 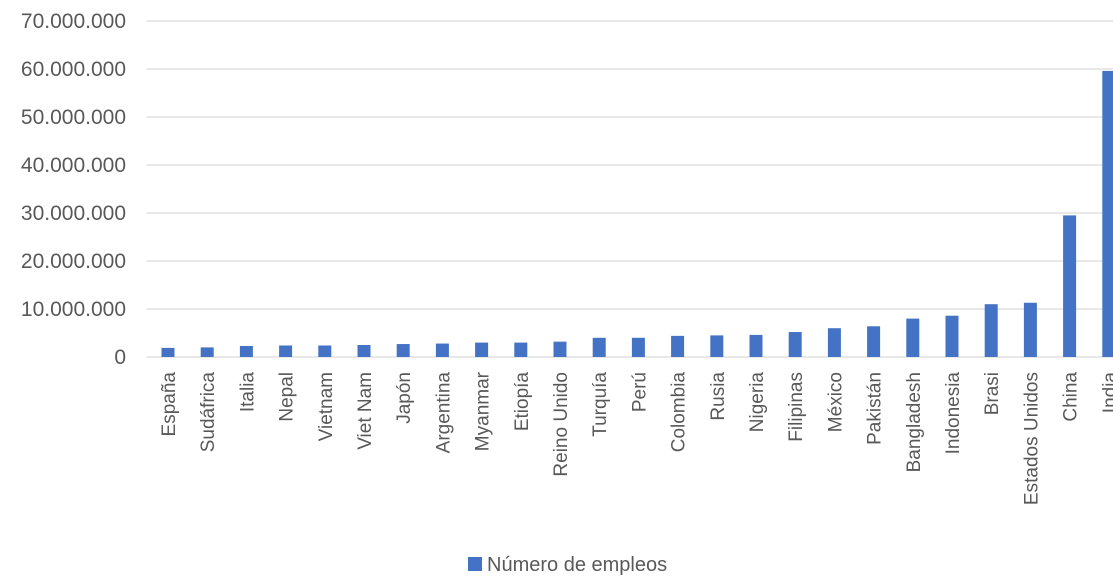 I want to click on x-tick-label: Argentina, so click(x=443, y=413).